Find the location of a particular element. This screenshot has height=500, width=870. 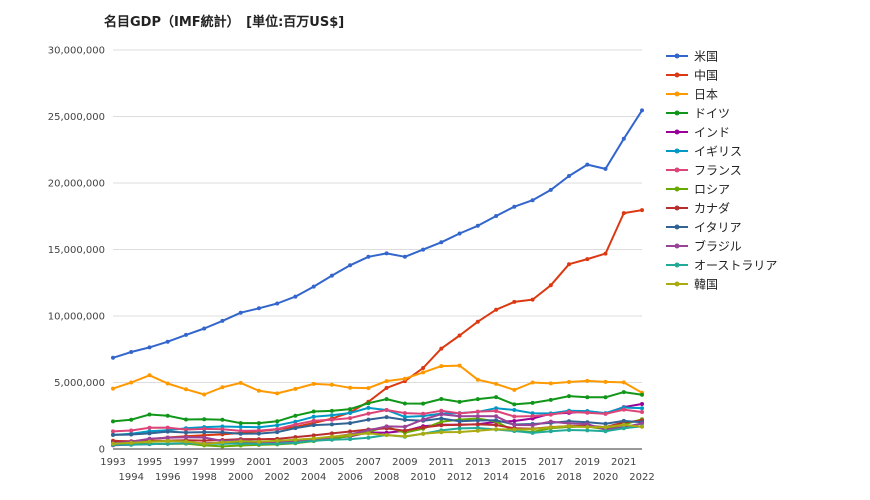

legend-item: 韓国 is located at coordinates (692, 285).